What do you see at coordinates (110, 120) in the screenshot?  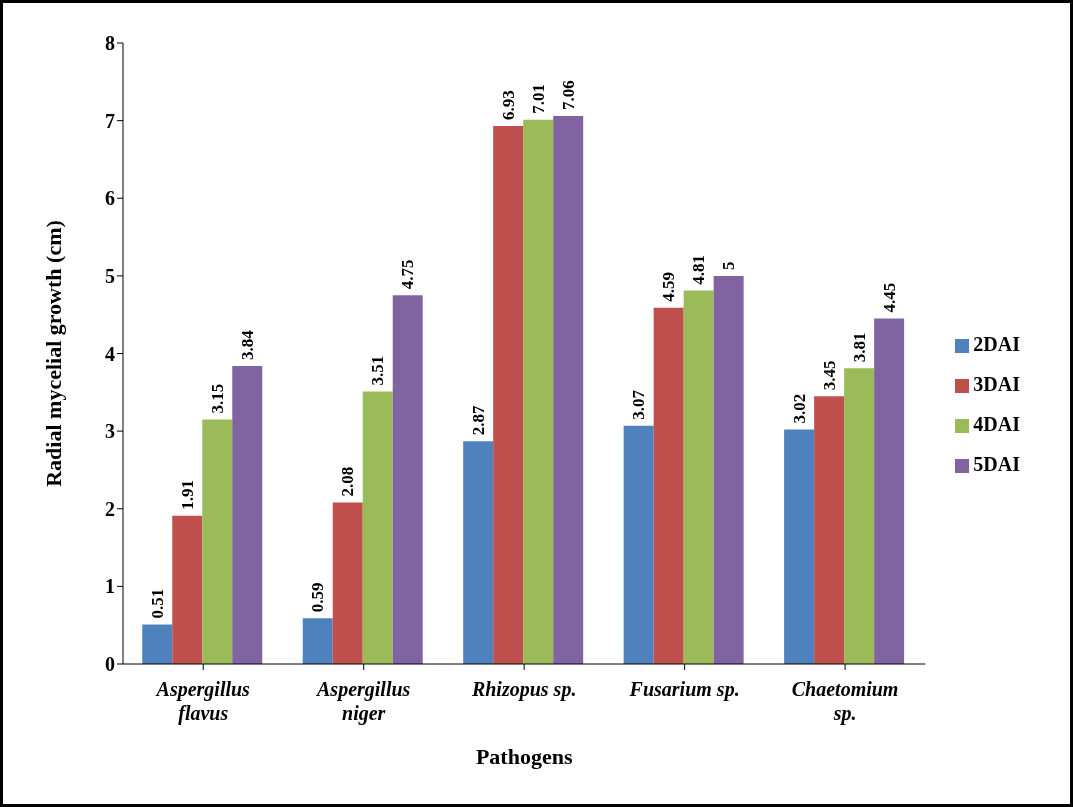 I see `y-tick-label: 7` at bounding box center [110, 120].